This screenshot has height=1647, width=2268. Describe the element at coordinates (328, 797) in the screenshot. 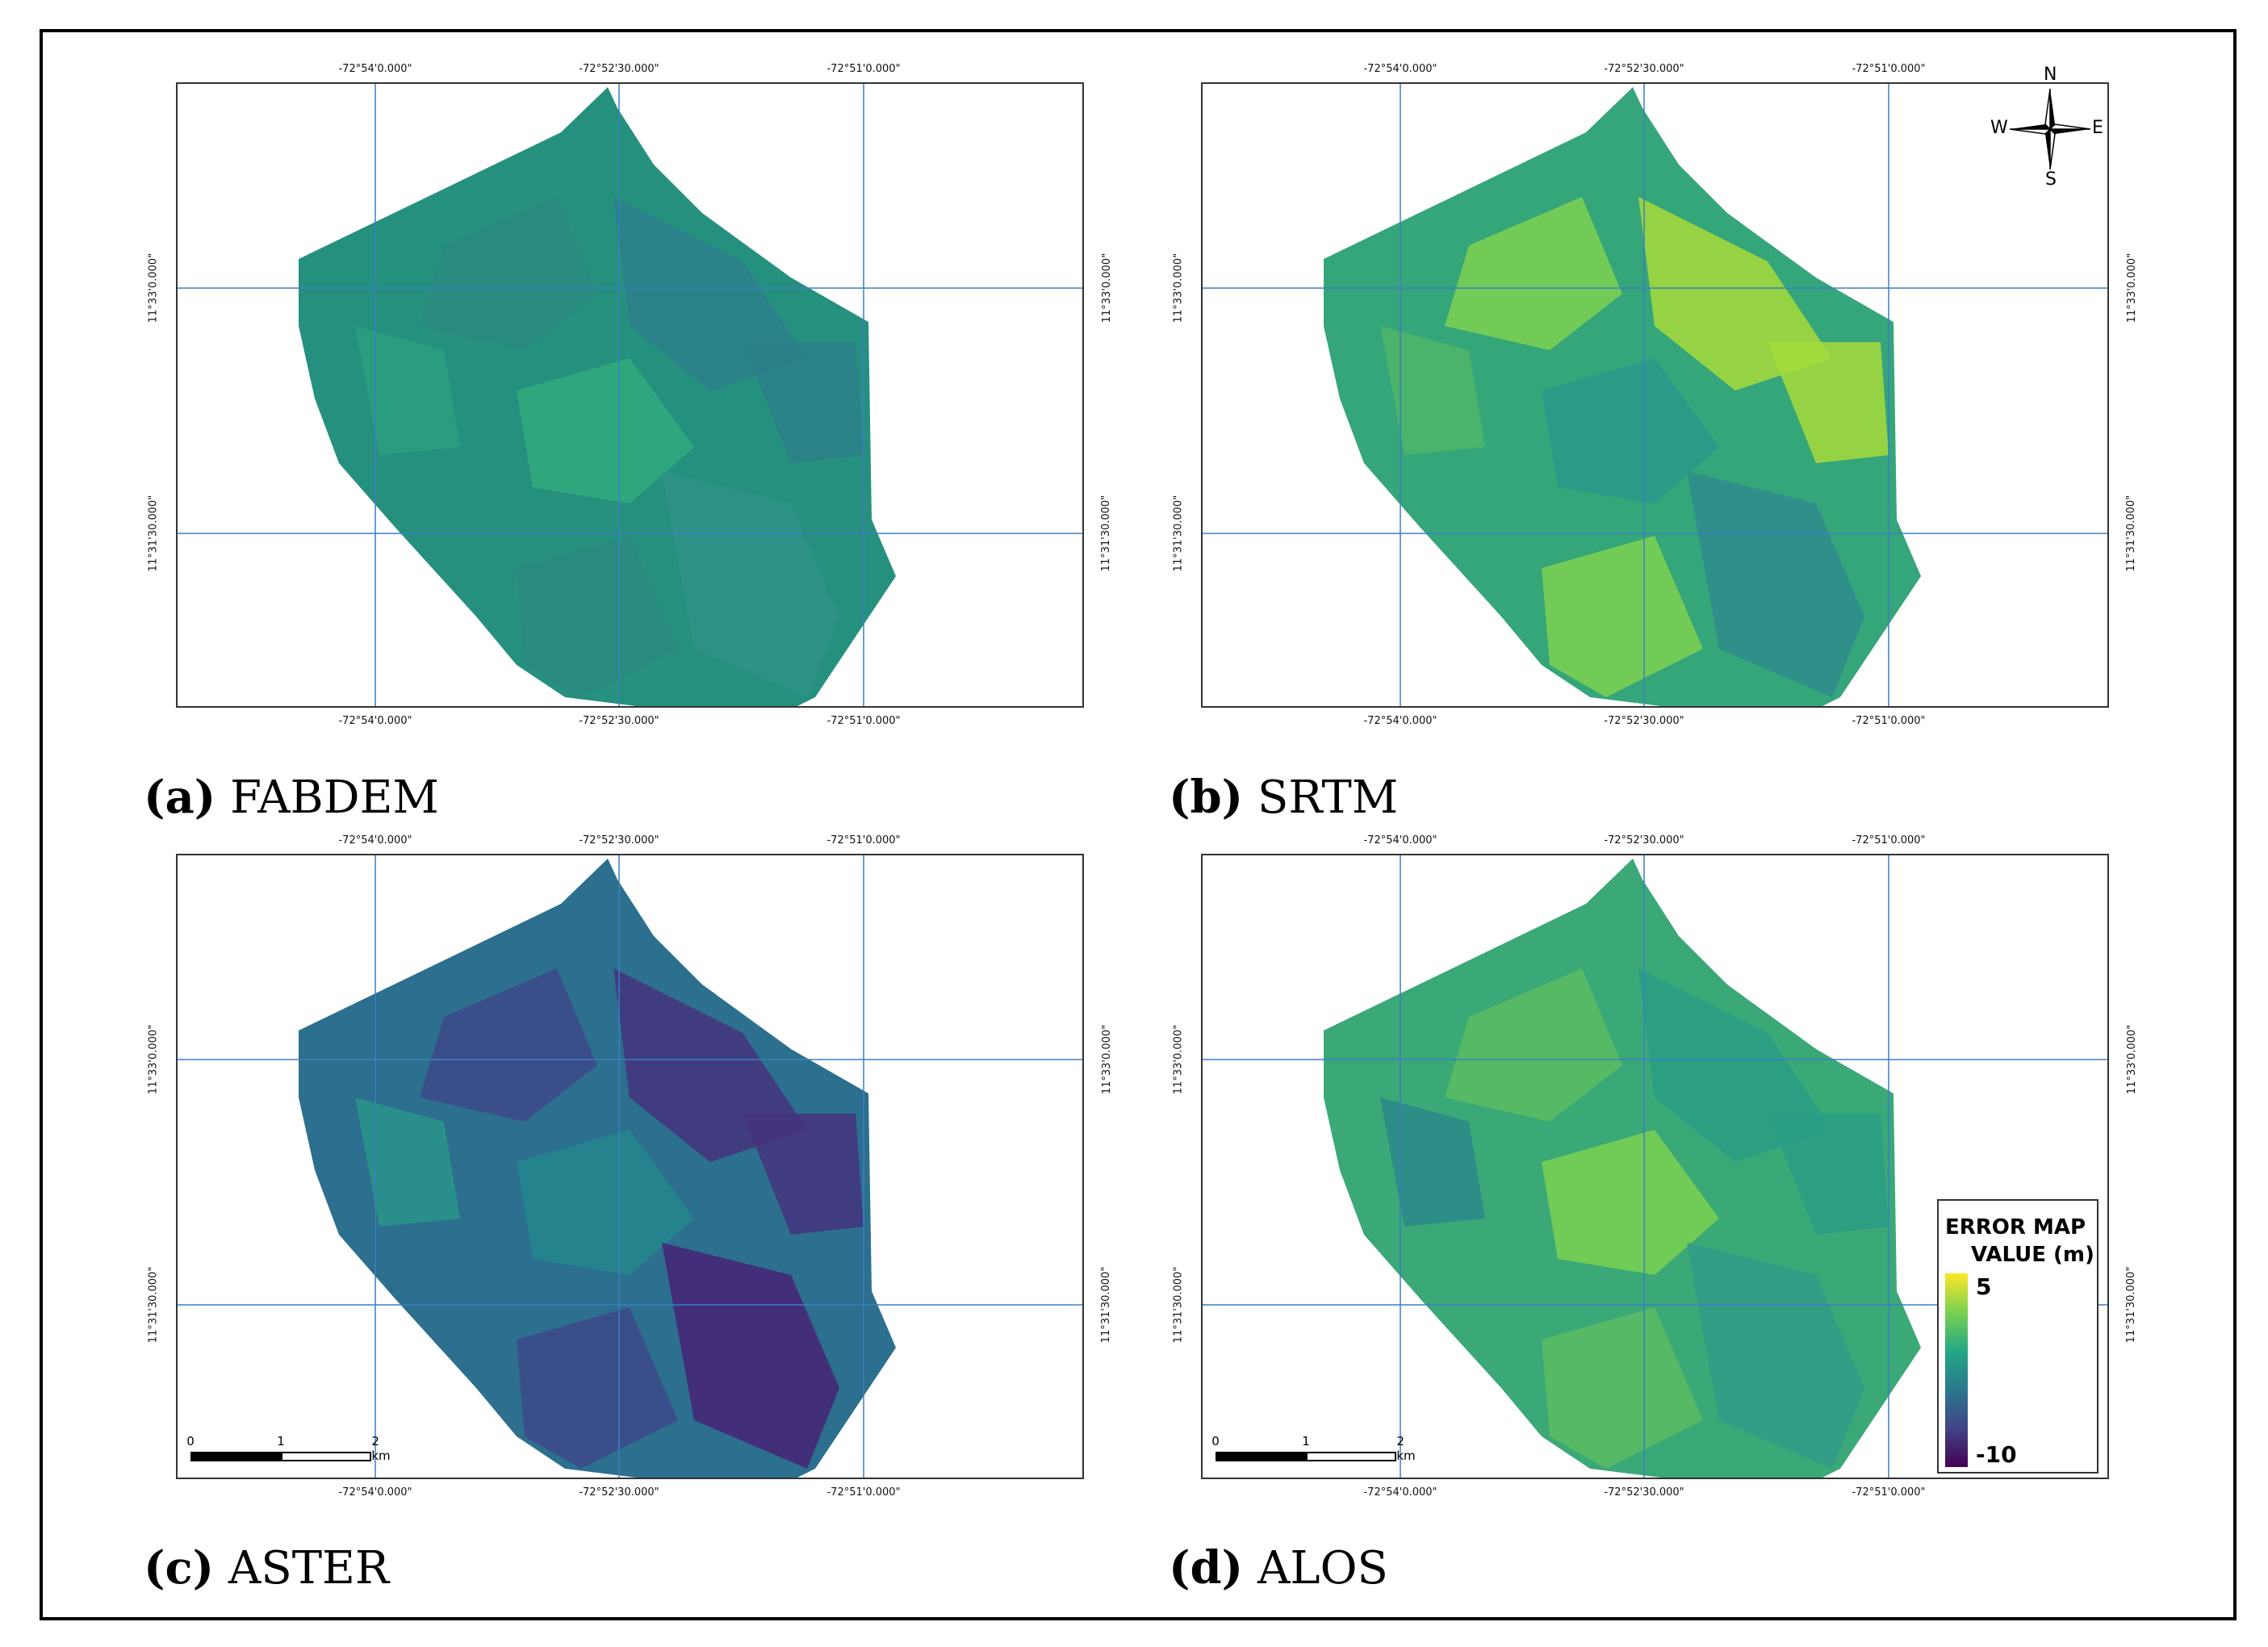

I see `caption-dataset-name: FABDEM` at that location.